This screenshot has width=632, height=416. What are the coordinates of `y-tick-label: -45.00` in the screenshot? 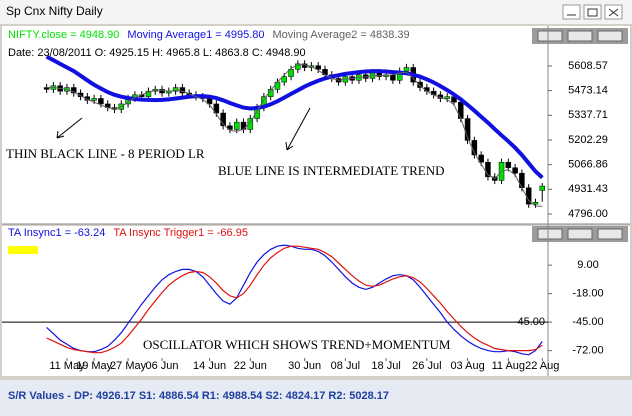 It's located at (587, 322).